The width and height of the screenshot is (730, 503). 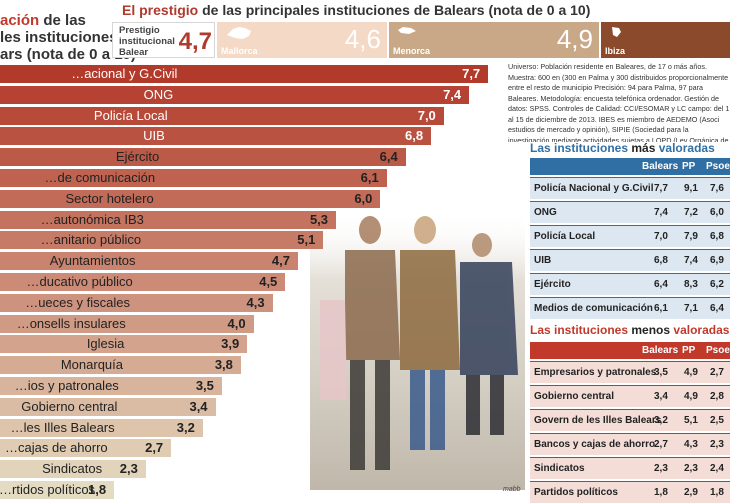 I want to click on table-bottom-title-part: Las instituciones, so click(x=579, y=330).